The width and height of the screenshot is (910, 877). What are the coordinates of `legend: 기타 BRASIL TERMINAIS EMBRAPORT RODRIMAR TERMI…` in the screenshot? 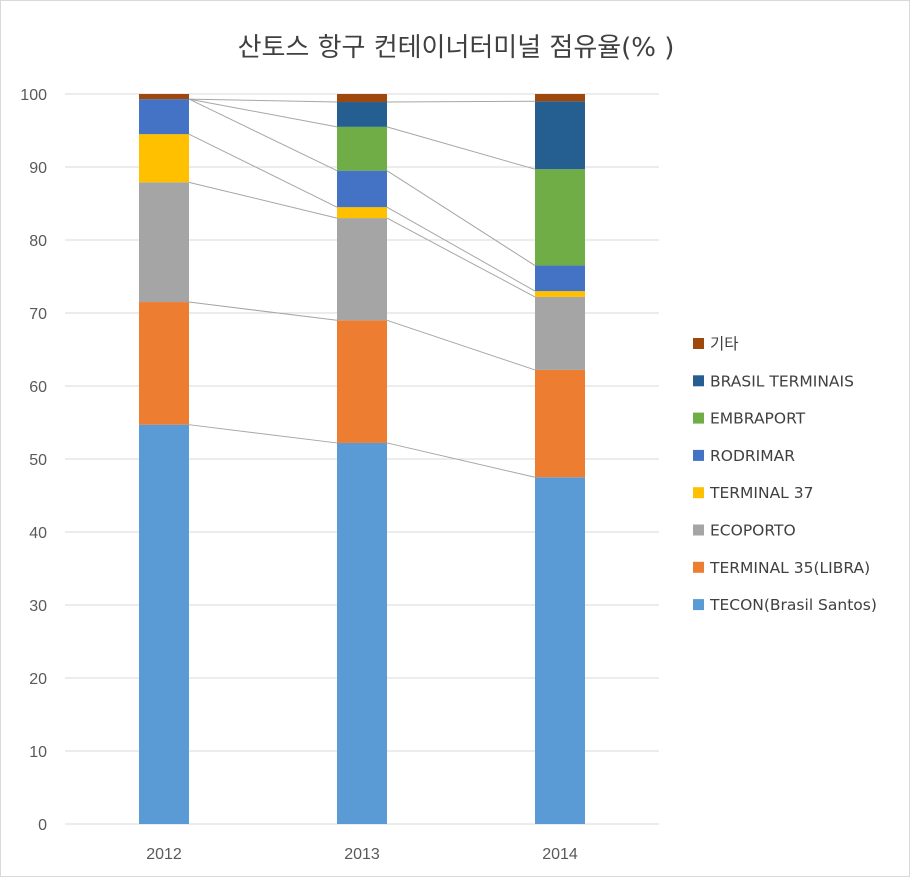 It's located at (785, 474).